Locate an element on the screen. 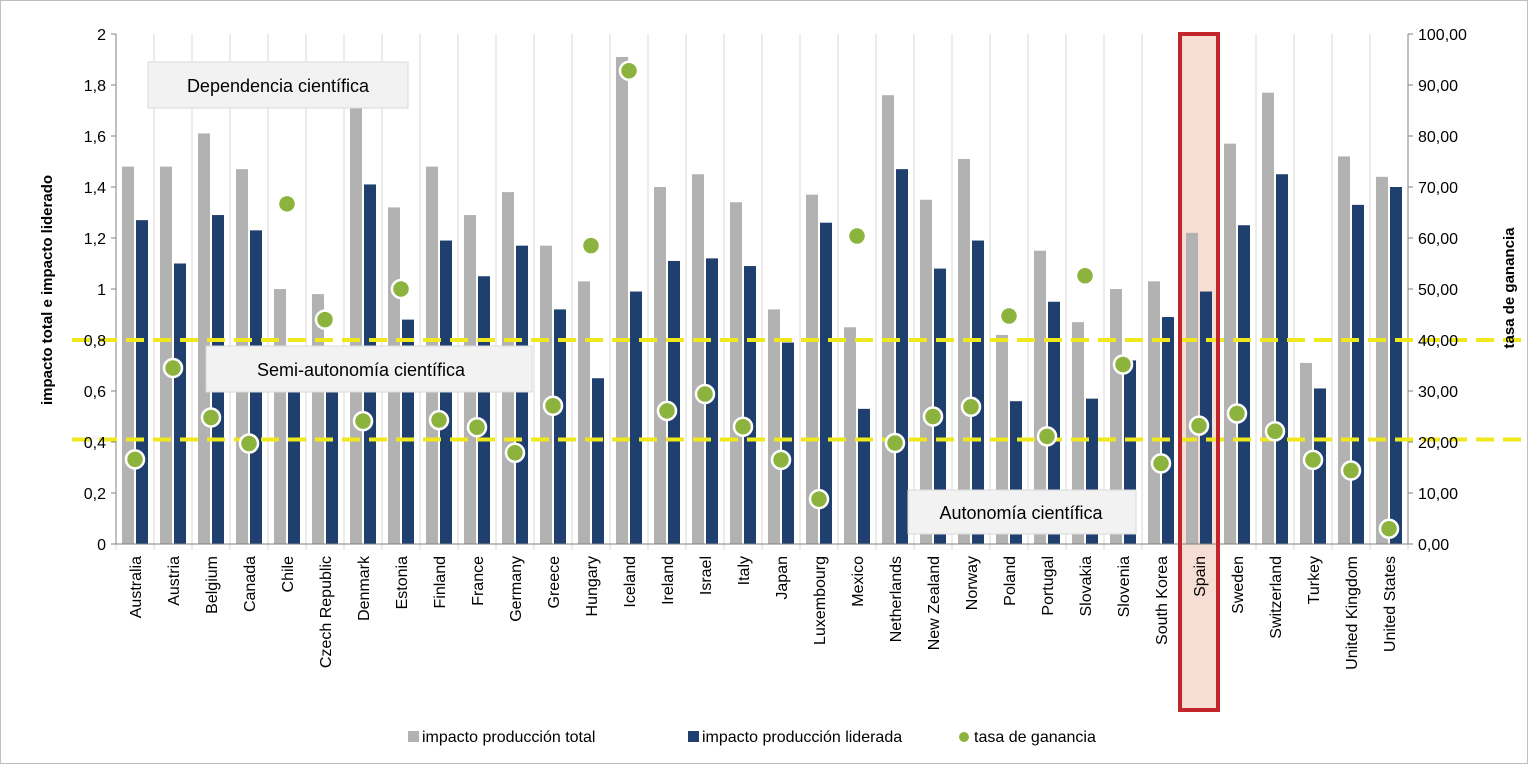 This screenshot has width=1528, height=764. y-tick-label: 0,2 is located at coordinates (95, 494).